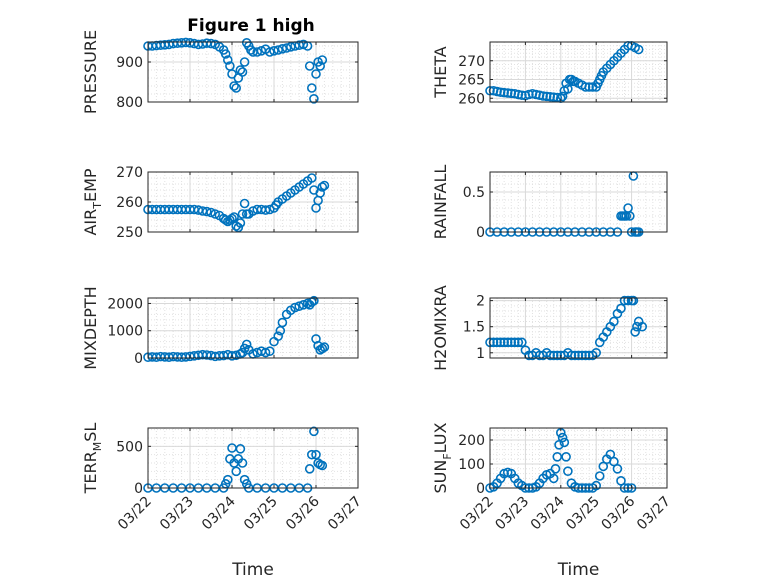 This screenshot has height=583, width=778. Describe the element at coordinates (440, 202) in the screenshot. I see `y-axis-label: RAINFALL` at that location.